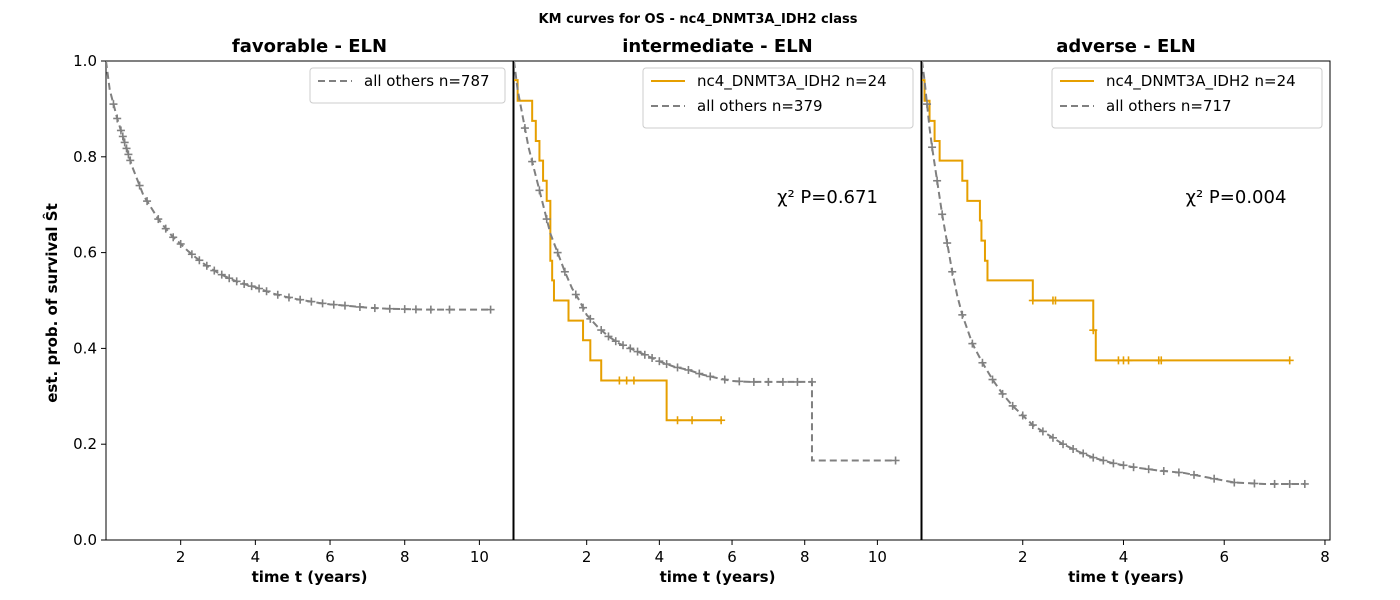  Describe the element at coordinates (1169, 106) in the screenshot. I see `legend-entry: all others n=717` at that location.